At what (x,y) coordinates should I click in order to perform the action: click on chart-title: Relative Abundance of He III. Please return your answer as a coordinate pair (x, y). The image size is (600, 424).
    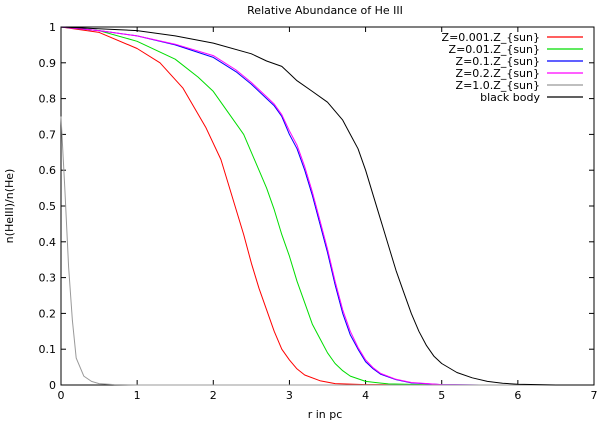
    Looking at the image, I should click on (325, 10).